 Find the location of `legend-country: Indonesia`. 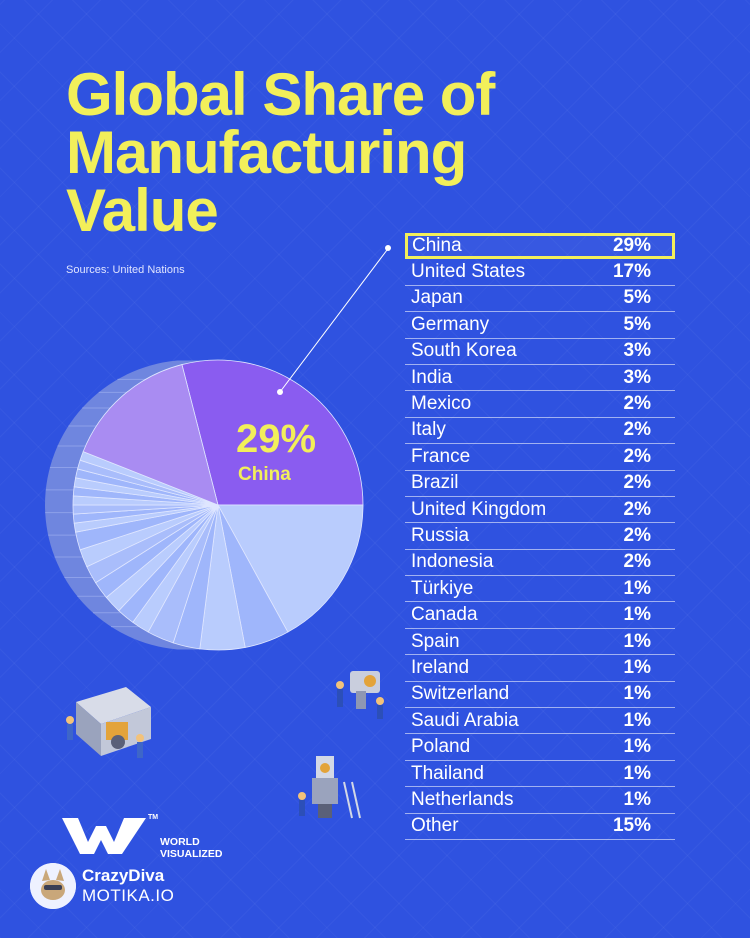

legend-country: Indonesia is located at coordinates (452, 562).